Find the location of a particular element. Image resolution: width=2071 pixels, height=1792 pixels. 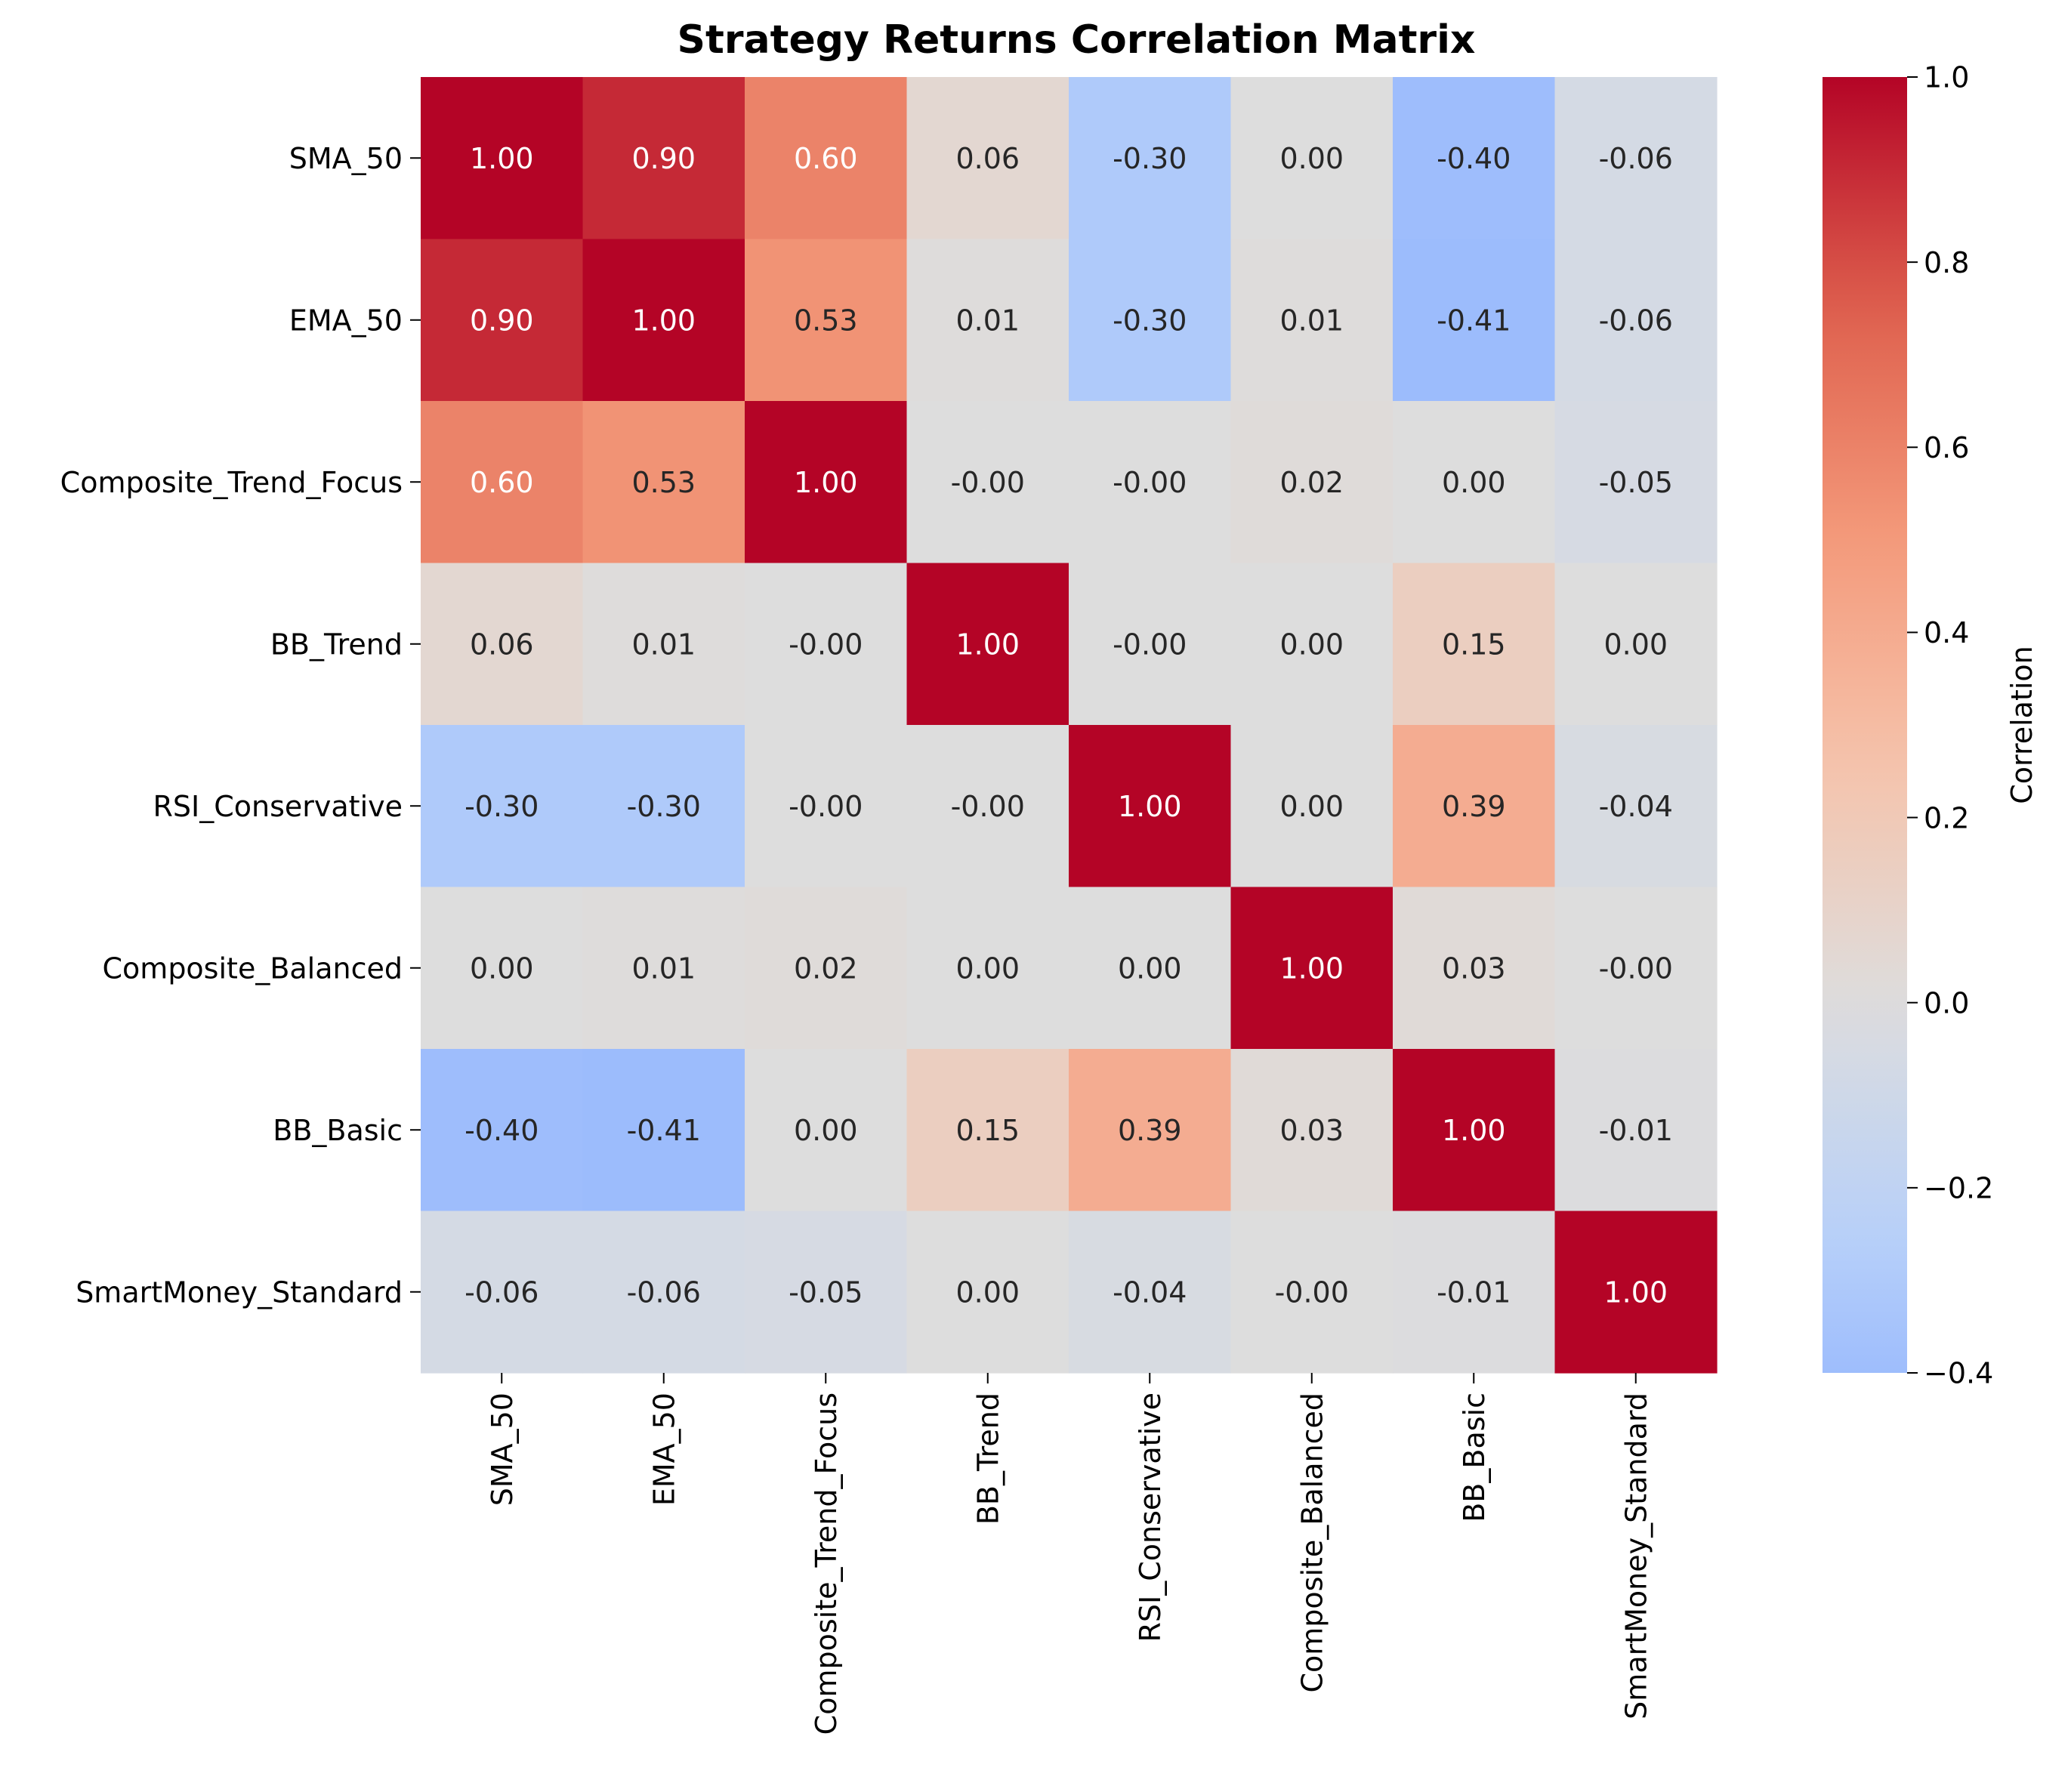

heatmap-cell-r5-c0 is located at coordinates (502, 968).